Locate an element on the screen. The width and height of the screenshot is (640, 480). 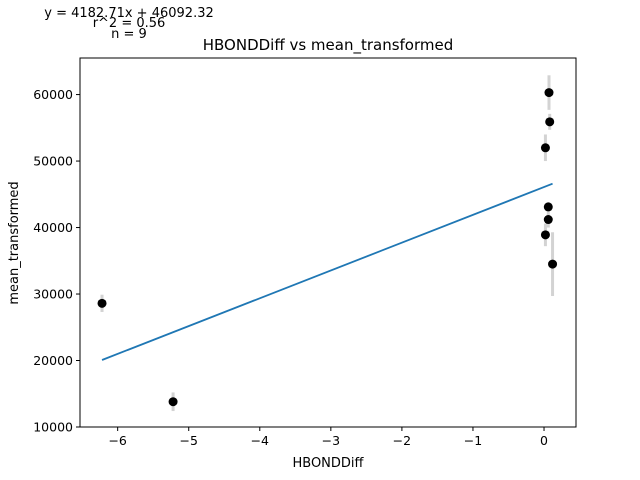
x-tick-label: −2 is located at coordinates (402, 440).